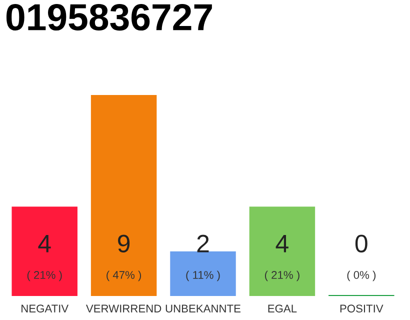  Describe the element at coordinates (362, 308) in the screenshot. I see `x-tick-label: POSITIV` at that location.